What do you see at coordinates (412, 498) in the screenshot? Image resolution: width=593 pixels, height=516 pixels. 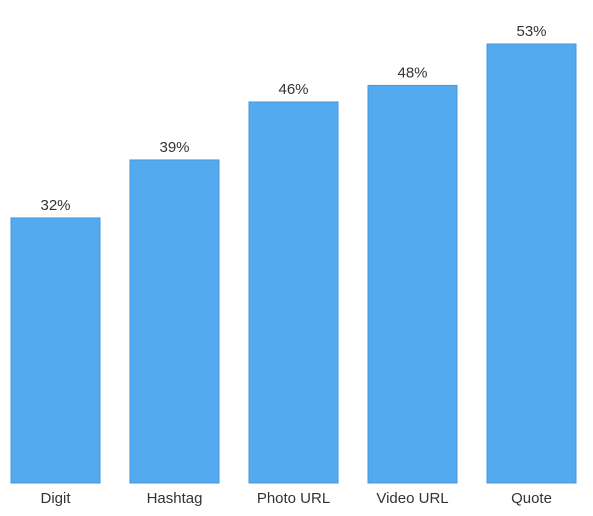 I see `x-tick-label: Video URL` at bounding box center [412, 498].